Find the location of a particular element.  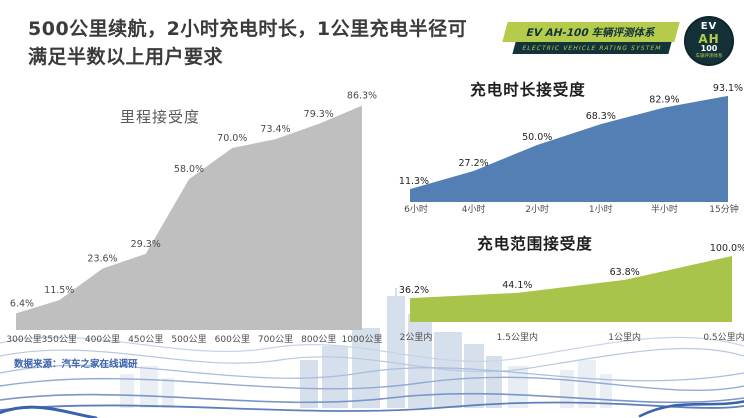

svg-text: 63.8% is located at coordinates (625, 272).